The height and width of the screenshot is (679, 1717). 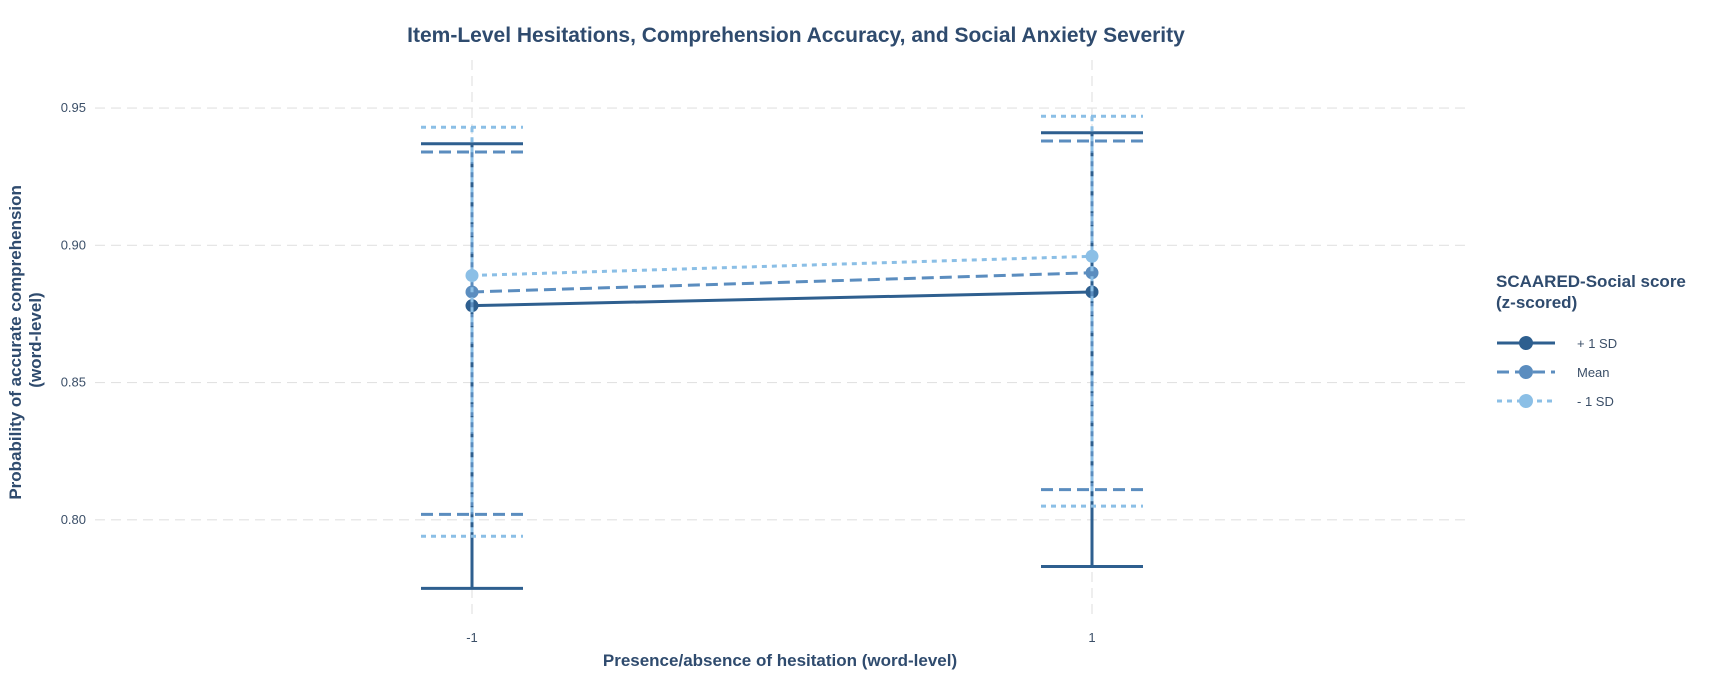 What do you see at coordinates (73, 107) in the screenshot?
I see `y-tick-label: 0.95` at bounding box center [73, 107].